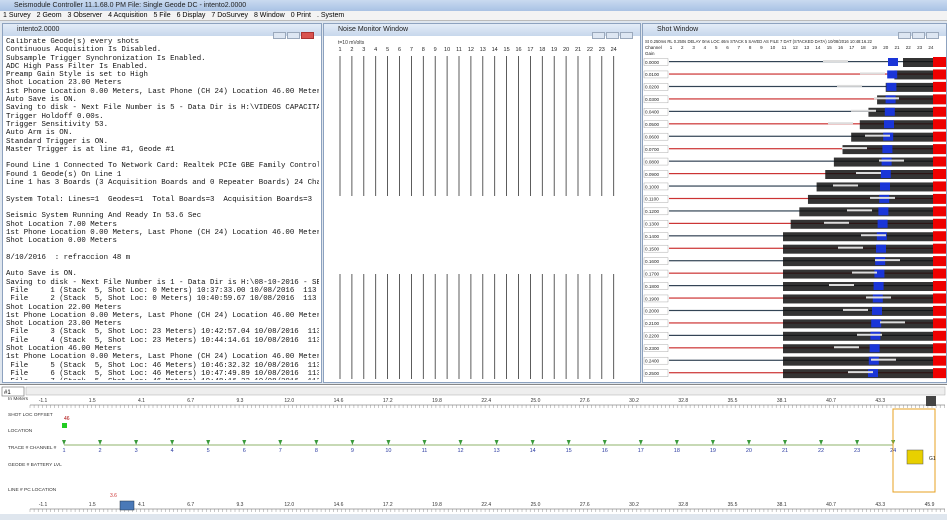 This screenshot has width=947, height=520. What do you see at coordinates (569, 451) in the screenshot?
I see `station-label: 15` at bounding box center [569, 451].